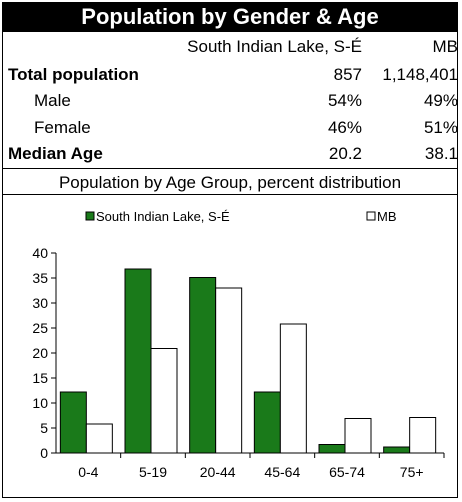  What do you see at coordinates (420, 74) in the screenshot?
I see `row-value-2: 1,148,401` at bounding box center [420, 74].